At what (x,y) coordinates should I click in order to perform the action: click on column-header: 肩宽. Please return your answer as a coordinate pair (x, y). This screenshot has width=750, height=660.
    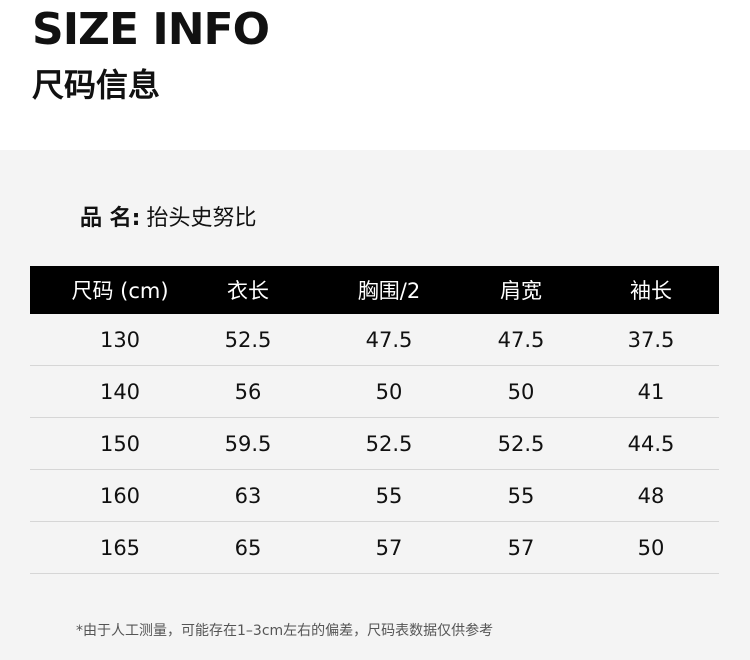
    Looking at the image, I should click on (521, 291).